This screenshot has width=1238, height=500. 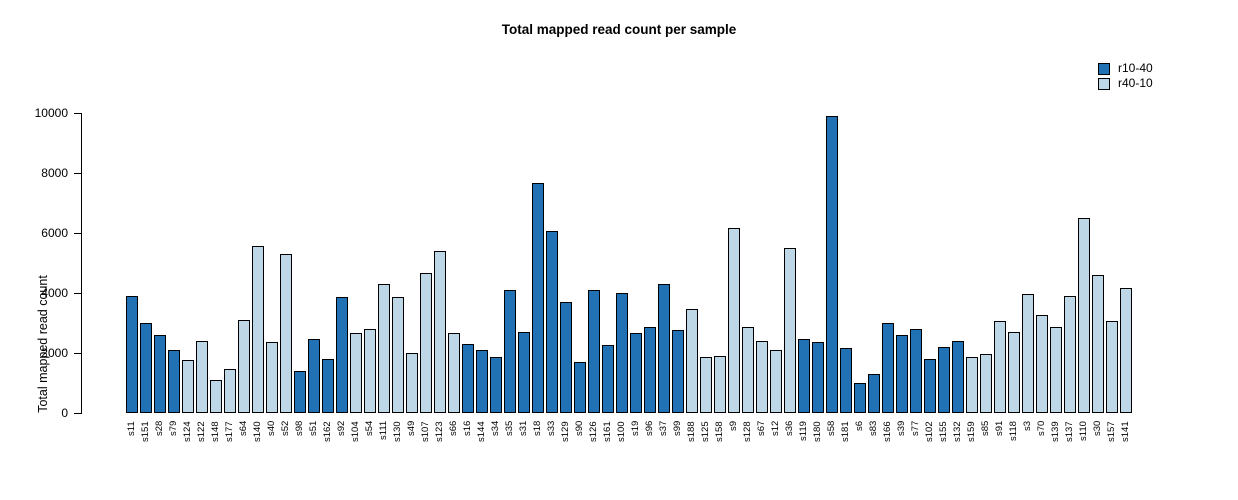 I want to click on x-axis-label: s96, so click(x=649, y=429).